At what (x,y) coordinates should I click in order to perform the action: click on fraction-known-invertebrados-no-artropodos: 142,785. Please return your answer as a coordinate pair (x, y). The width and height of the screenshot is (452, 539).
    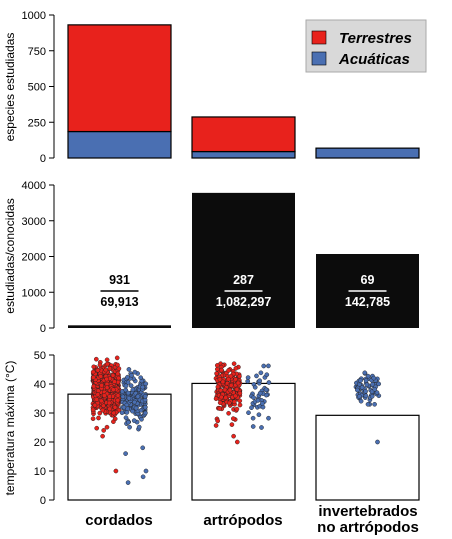
    Looking at the image, I should click on (367, 302).